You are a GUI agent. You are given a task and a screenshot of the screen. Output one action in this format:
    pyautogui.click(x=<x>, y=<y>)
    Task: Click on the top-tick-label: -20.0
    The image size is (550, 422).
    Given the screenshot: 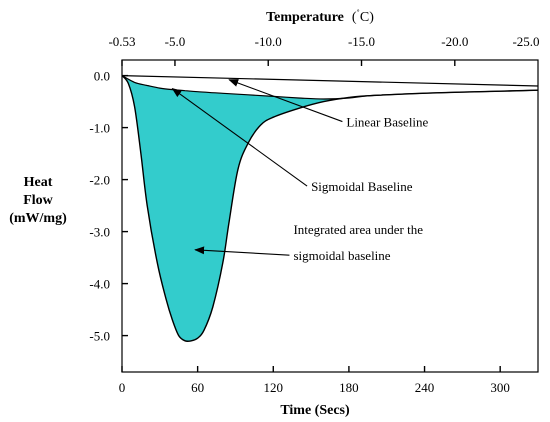 What is the action you would take?
    pyautogui.click(x=454, y=41)
    